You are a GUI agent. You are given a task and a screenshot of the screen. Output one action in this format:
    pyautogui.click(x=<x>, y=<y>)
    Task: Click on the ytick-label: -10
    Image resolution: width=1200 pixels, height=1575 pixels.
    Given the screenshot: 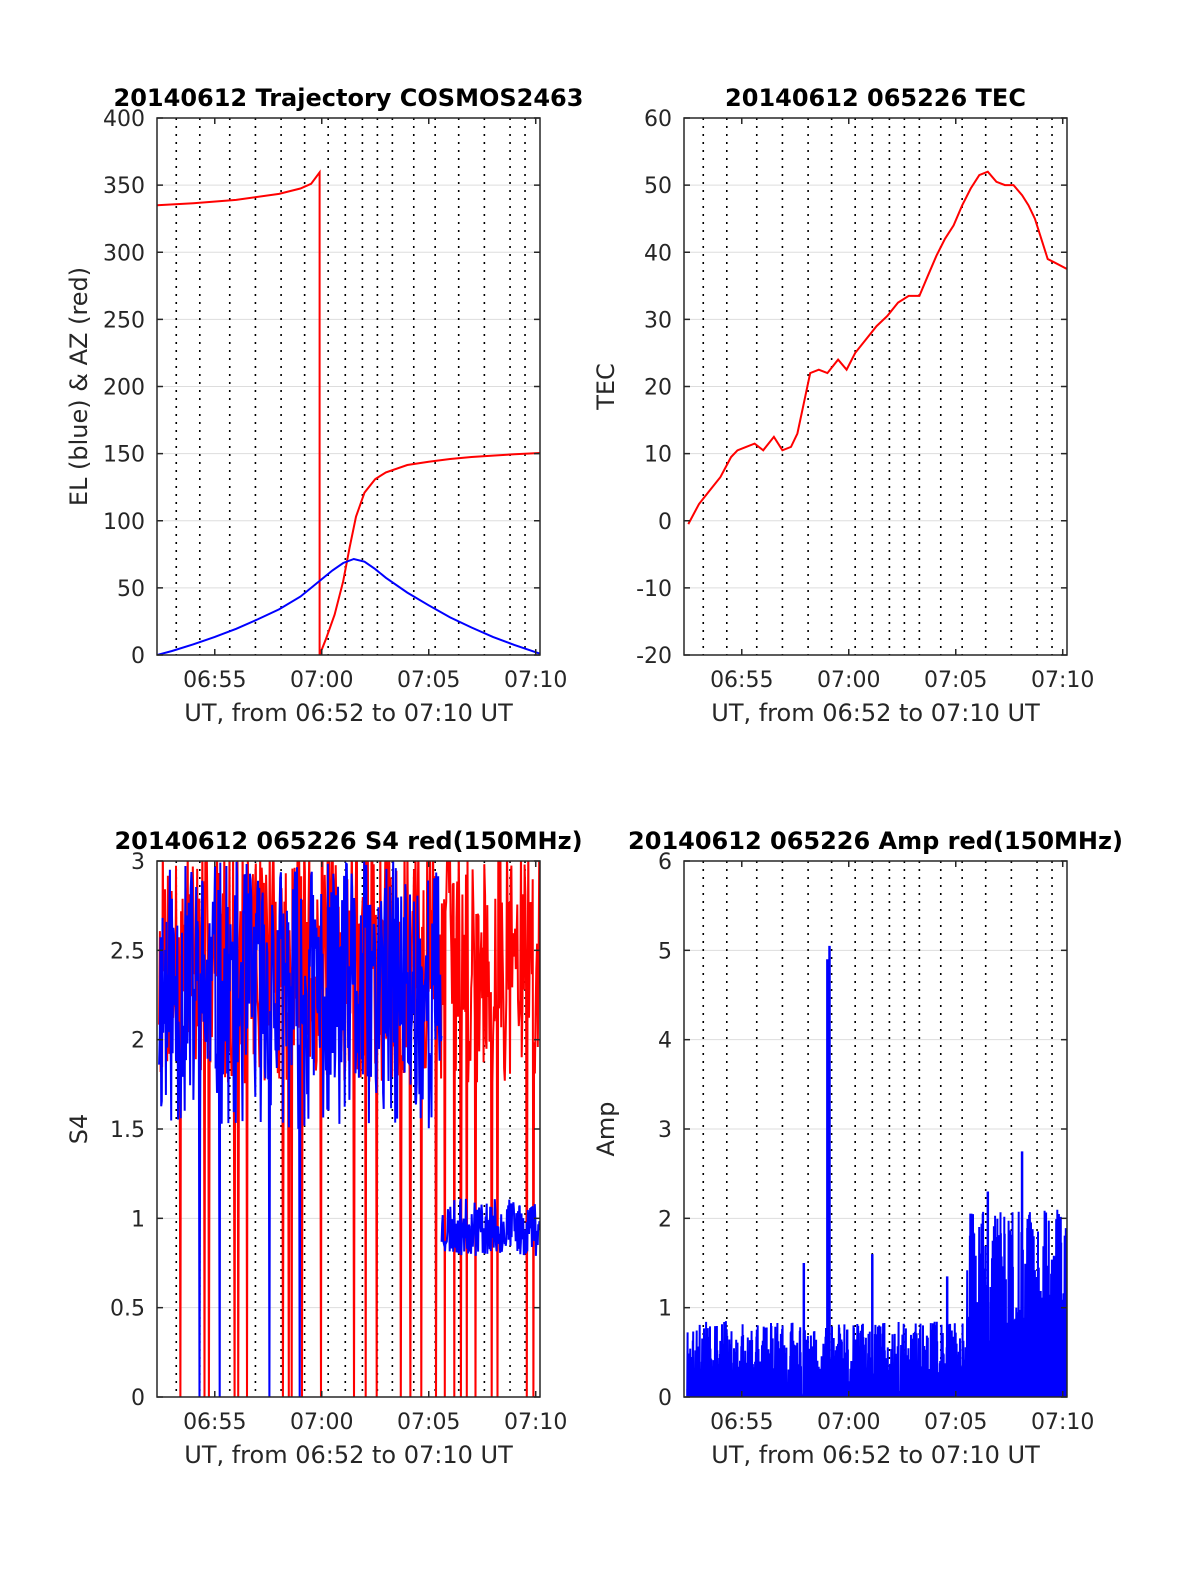 What is the action you would take?
    pyautogui.click(x=654, y=589)
    